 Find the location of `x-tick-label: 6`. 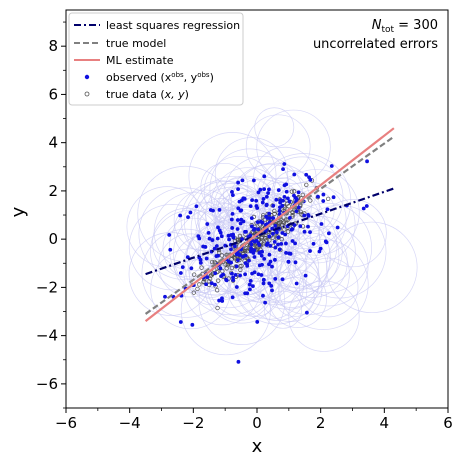

x-tick-label: 6 is located at coordinates (448, 423).